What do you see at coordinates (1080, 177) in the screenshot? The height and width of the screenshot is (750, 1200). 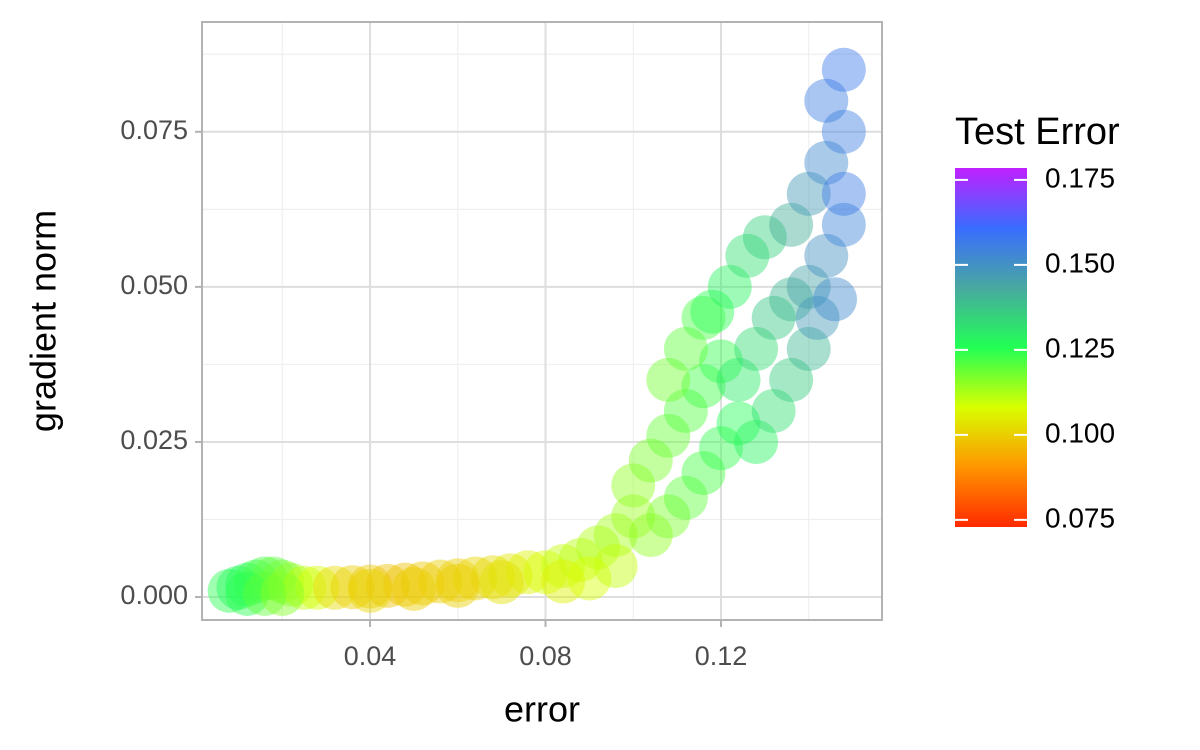 I see `legend-label: 0.175` at bounding box center [1080, 177].